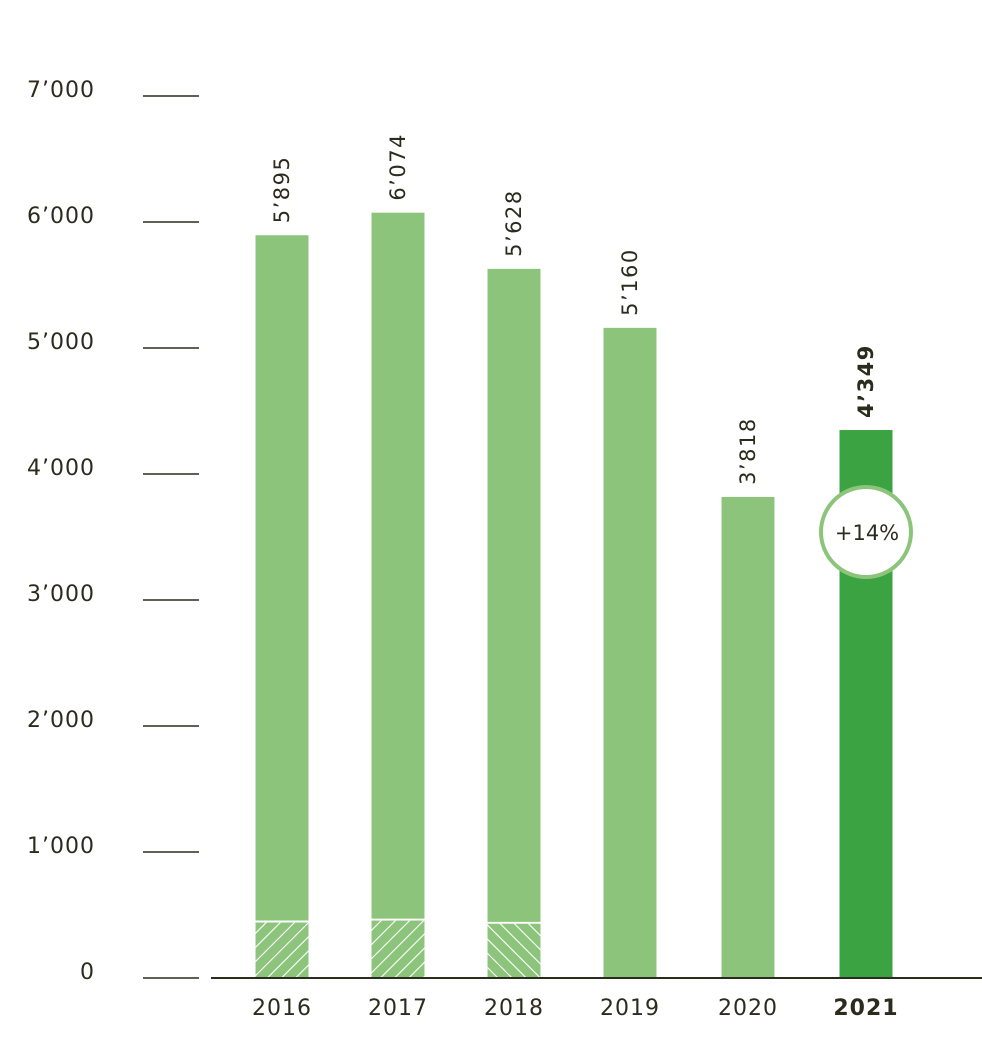 Image resolution: width=982 pixels, height=1044 pixels. Describe the element at coordinates (61, 594) in the screenshot. I see `y-tick-label: 3’000` at that location.